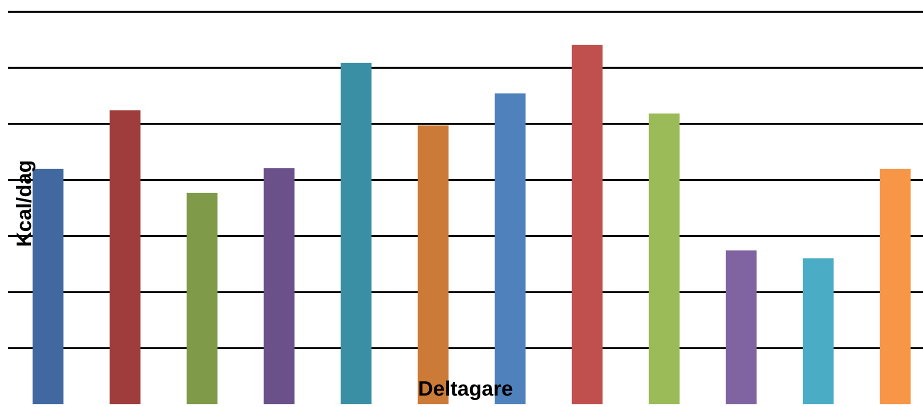 The image size is (923, 407). I want to click on x-axis-title: Deltagare, so click(465, 390).